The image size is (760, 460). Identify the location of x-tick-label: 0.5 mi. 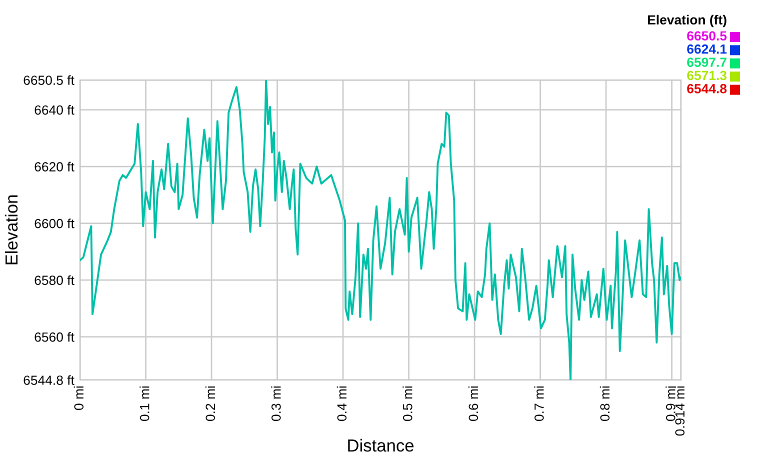
(407, 403).